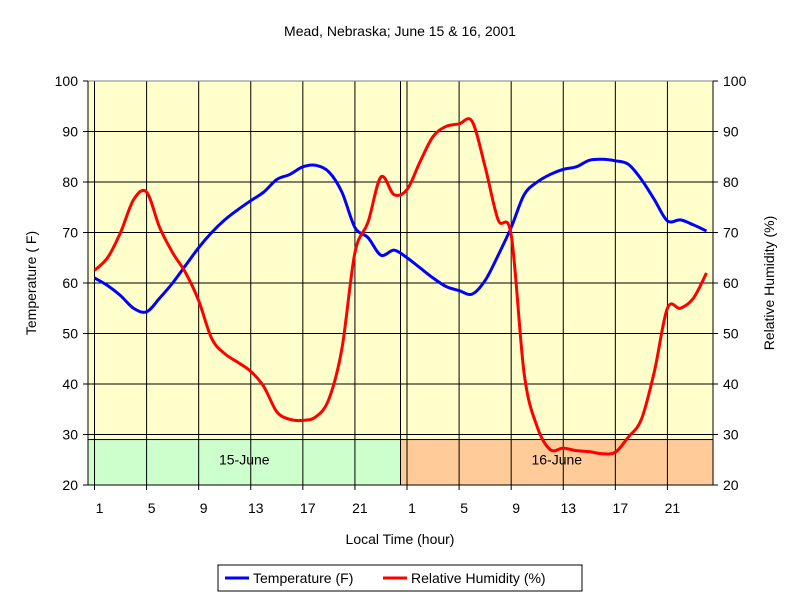 This screenshot has height=600, width=800. Describe the element at coordinates (308, 508) in the screenshot. I see `x-tick-label-4: 17` at that location.